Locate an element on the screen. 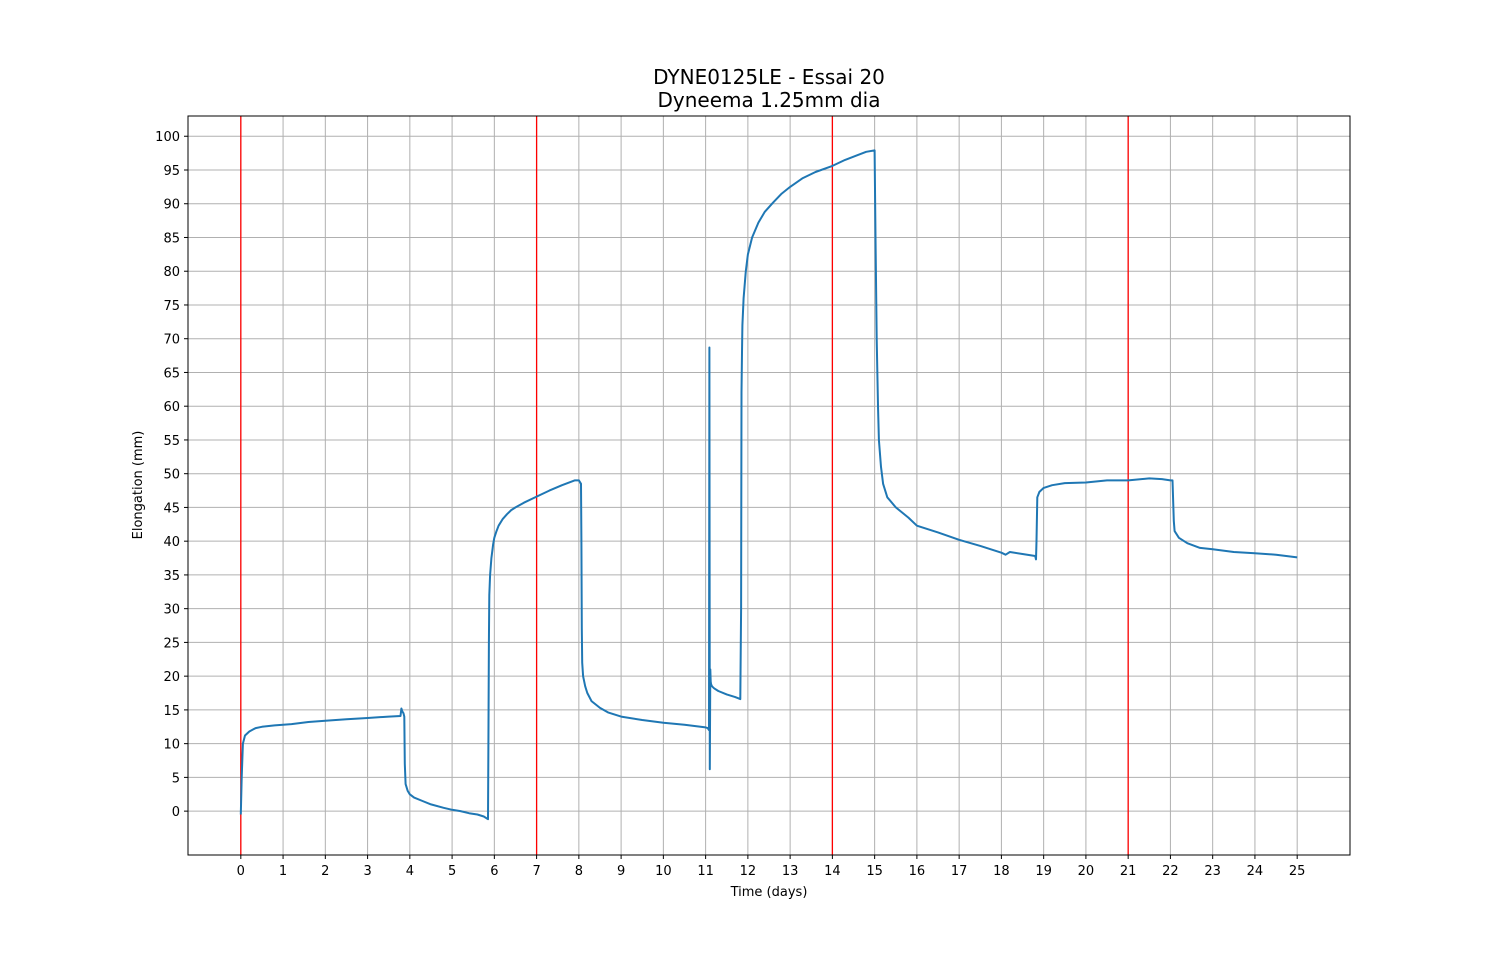 Image resolution: width=1500 pixels, height=961 pixels. y-tick-label: 70 is located at coordinates (171, 340).